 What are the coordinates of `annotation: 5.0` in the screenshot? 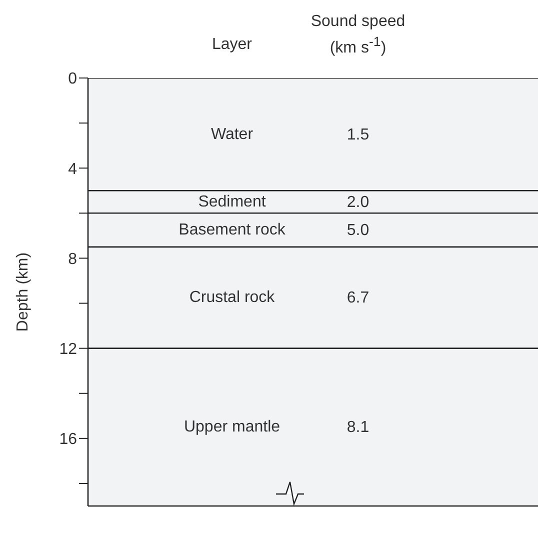 It's located at (358, 230).